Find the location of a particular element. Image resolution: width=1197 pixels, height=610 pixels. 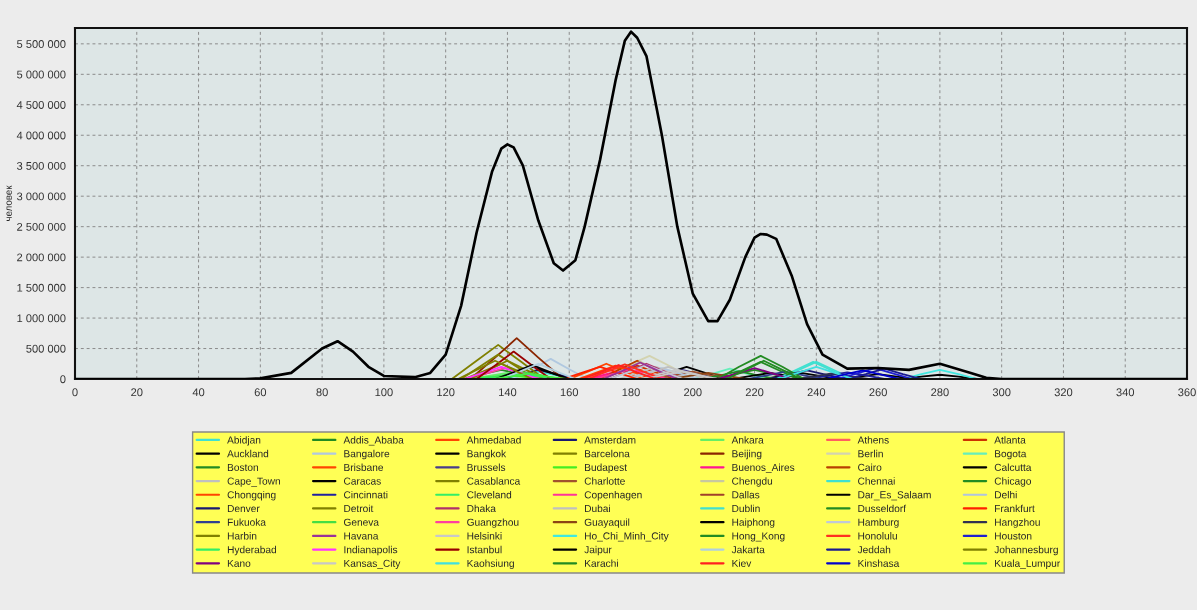

legend-label: Harbin is located at coordinates (242, 536).